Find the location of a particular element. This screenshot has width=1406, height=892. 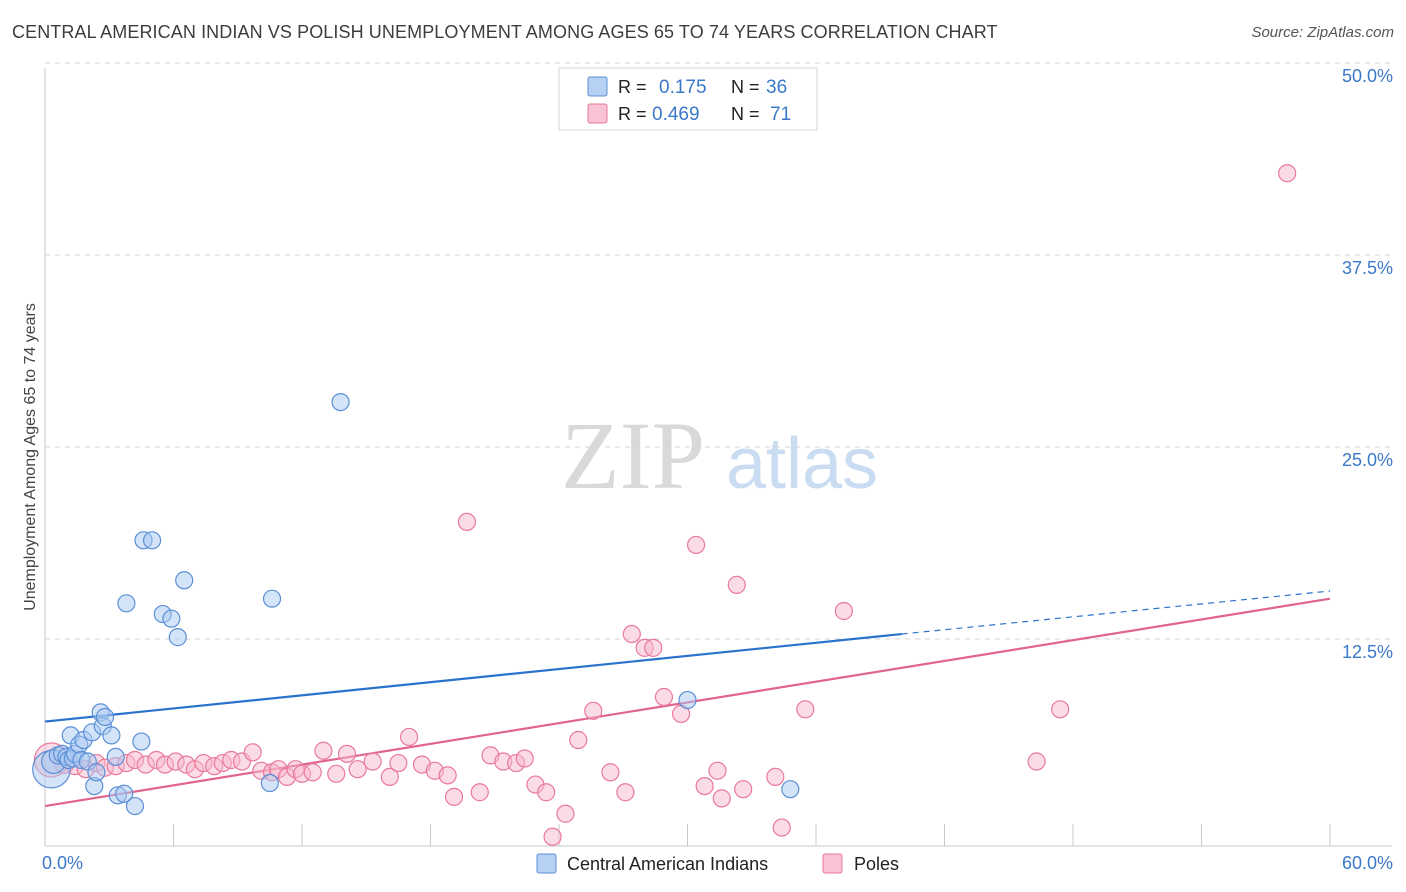

stats-legend-n-label-pink: N = is located at coordinates (745, 114).